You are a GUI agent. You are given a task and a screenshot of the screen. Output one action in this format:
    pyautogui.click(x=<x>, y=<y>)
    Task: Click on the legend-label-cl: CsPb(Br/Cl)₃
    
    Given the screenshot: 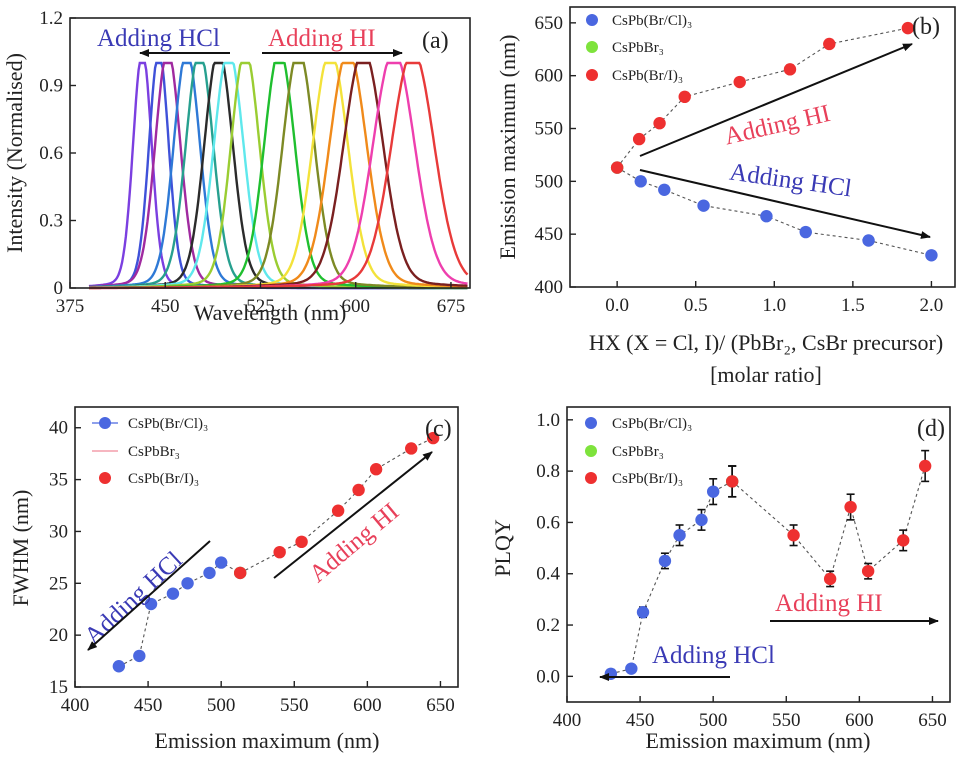 What is the action you would take?
    pyautogui.click(x=652, y=21)
    